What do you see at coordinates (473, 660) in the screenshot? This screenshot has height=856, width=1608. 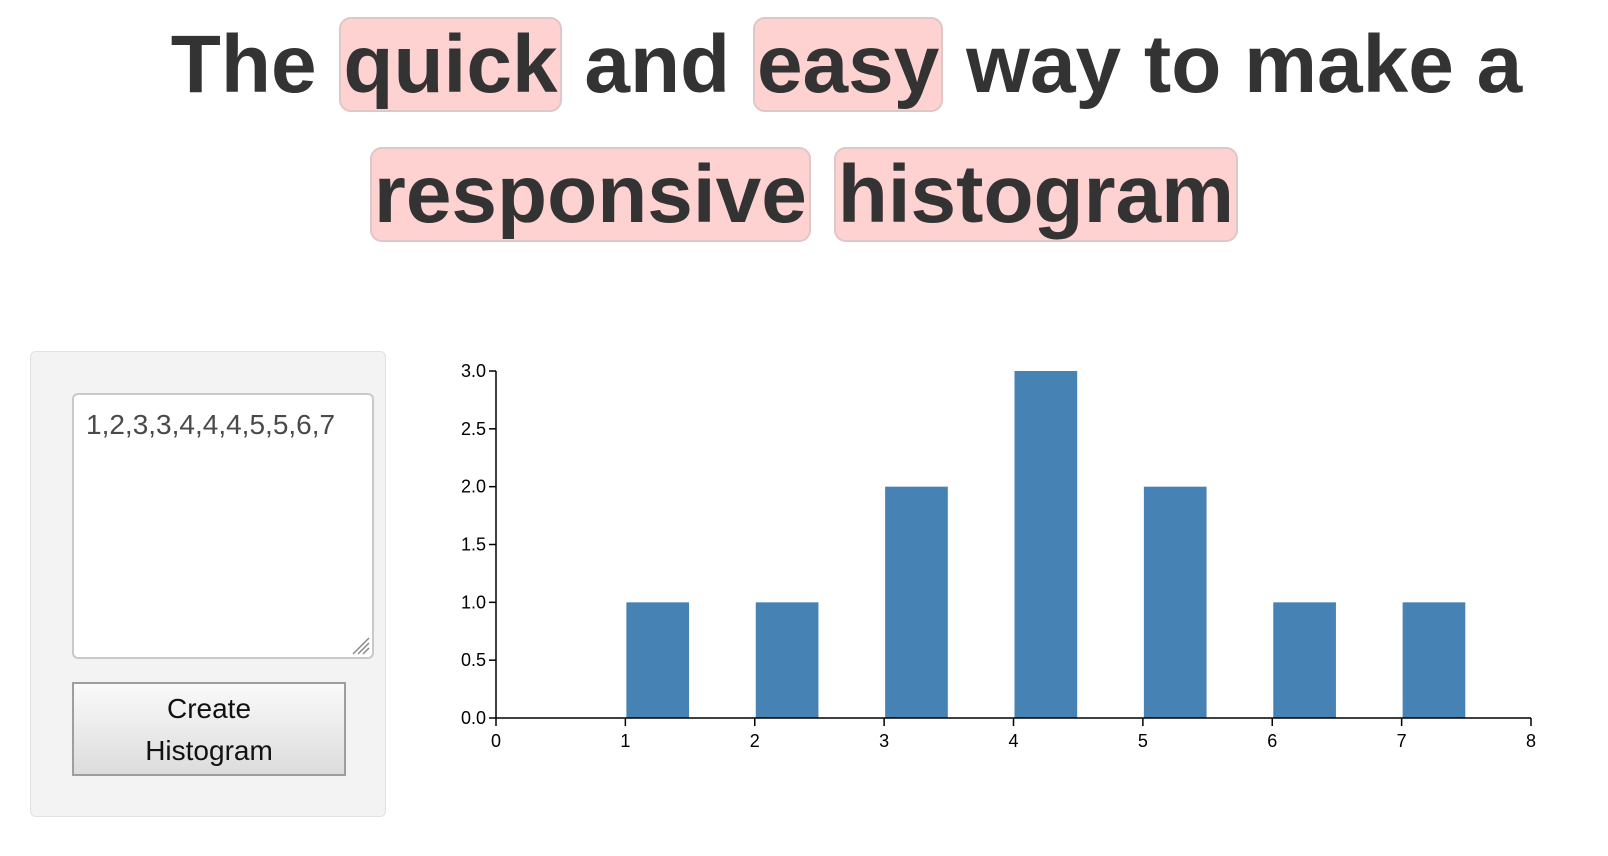 I see `y-tick-label: 0.5` at bounding box center [473, 660].